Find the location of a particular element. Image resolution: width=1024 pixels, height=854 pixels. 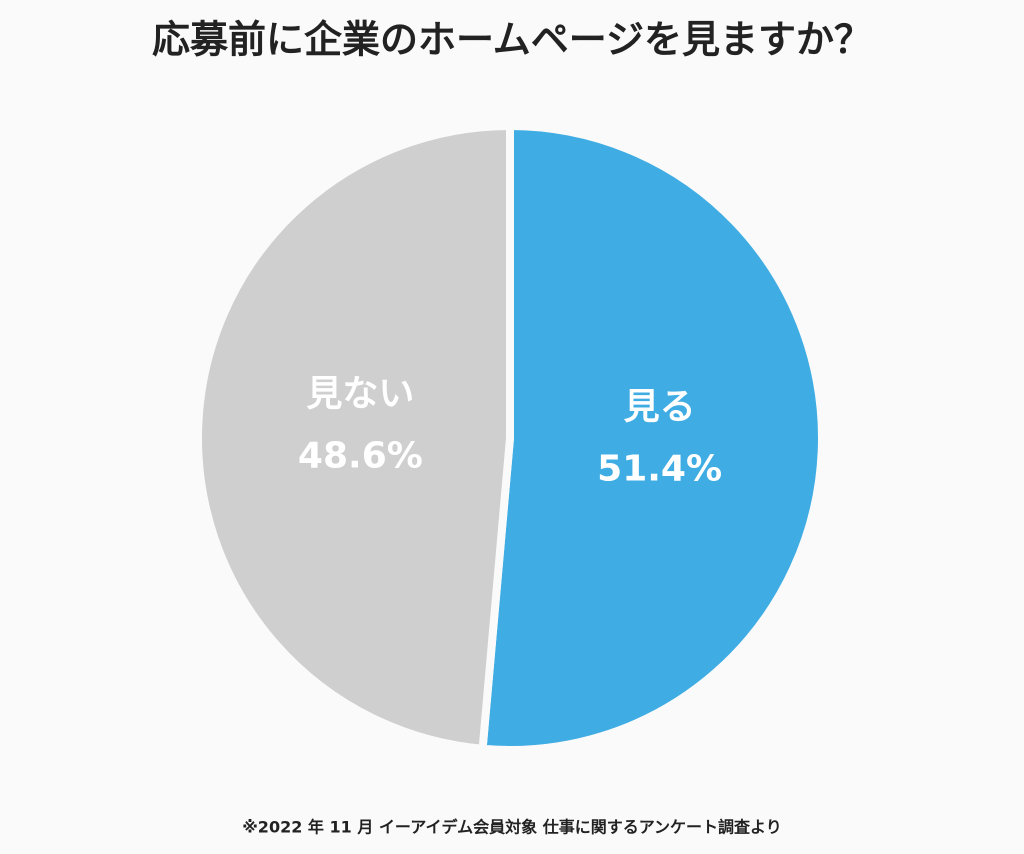

slice-category-label: 見る is located at coordinates (660, 407).